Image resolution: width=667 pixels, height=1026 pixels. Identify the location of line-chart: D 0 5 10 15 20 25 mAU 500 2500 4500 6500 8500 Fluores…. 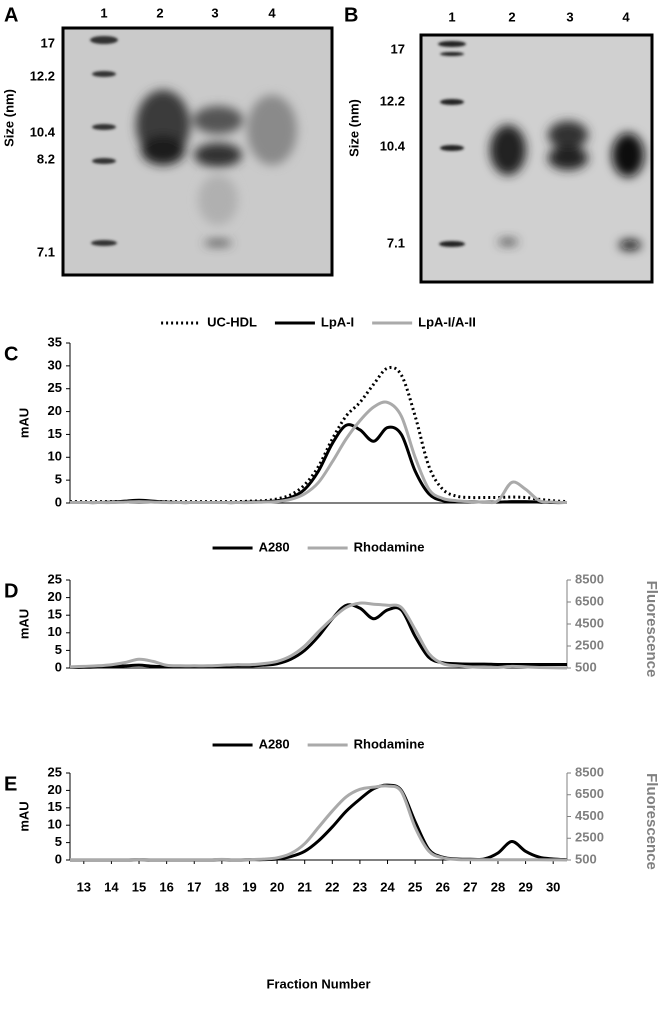
(332, 608).